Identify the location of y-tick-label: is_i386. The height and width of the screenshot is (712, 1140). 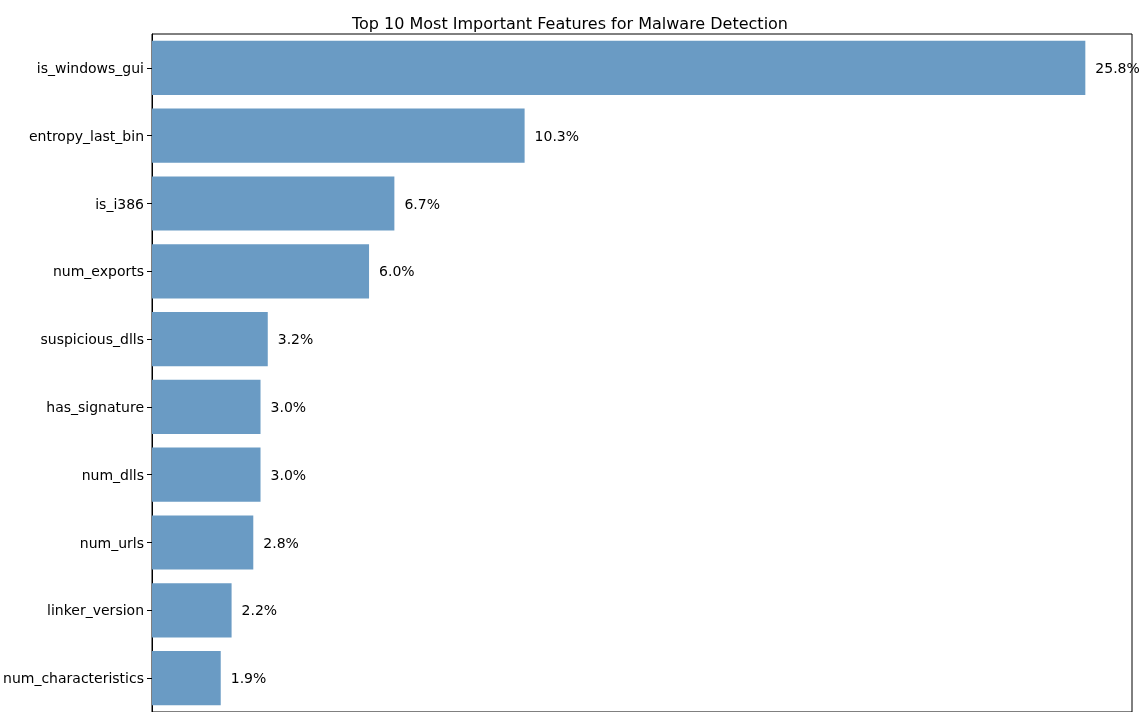
(120, 203).